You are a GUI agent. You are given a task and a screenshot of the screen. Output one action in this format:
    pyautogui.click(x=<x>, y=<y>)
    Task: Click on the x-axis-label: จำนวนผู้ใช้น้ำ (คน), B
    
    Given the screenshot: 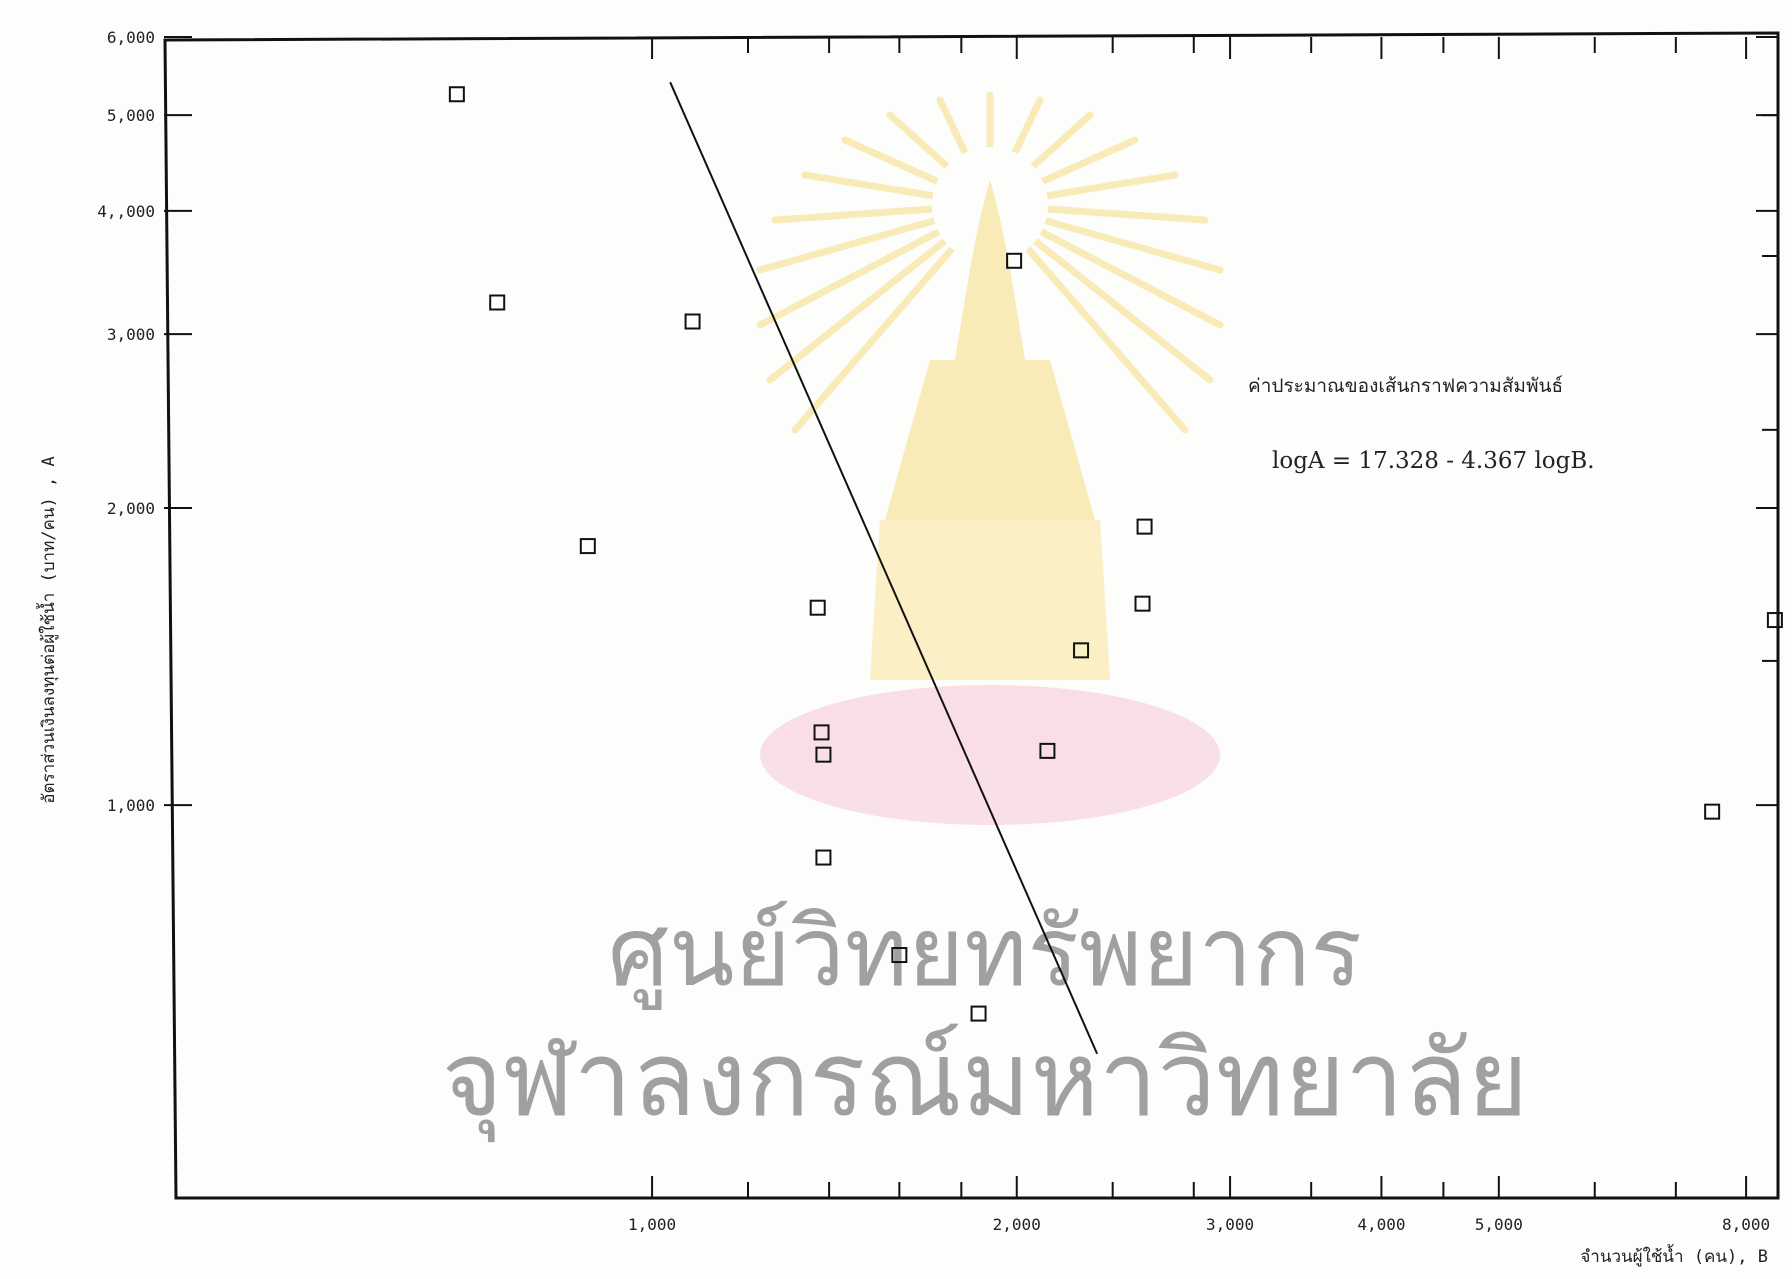 What is the action you would take?
    pyautogui.click(x=1674, y=1255)
    